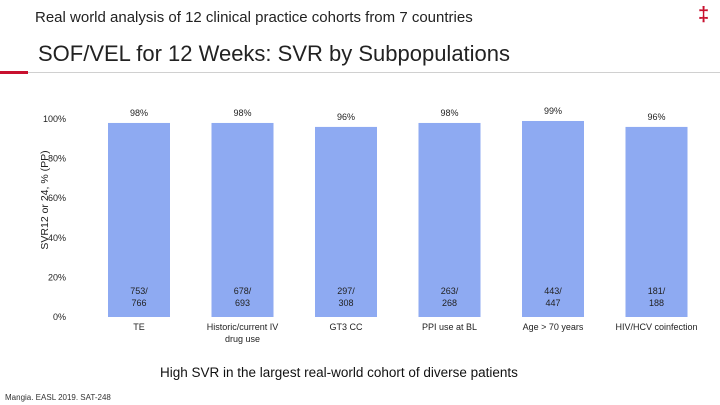 This screenshot has height=405, width=720. Describe the element at coordinates (656, 303) in the screenshot. I see `bar-count-label: 188` at that location.